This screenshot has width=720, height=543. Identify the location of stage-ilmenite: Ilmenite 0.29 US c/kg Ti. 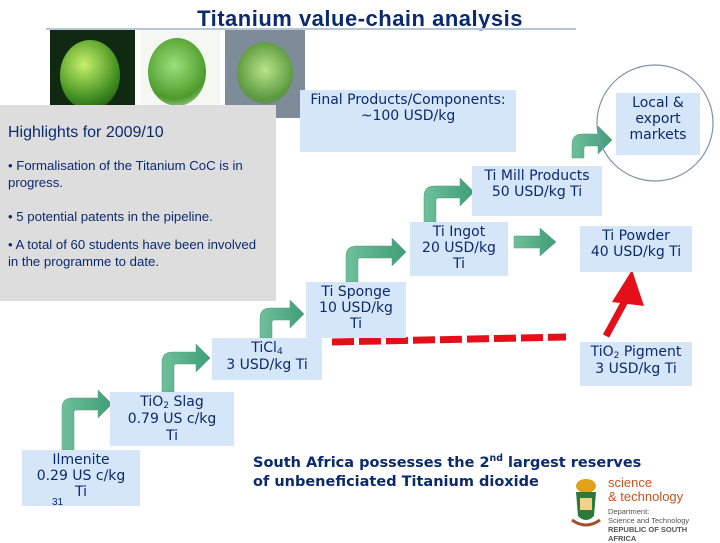
(81, 478).